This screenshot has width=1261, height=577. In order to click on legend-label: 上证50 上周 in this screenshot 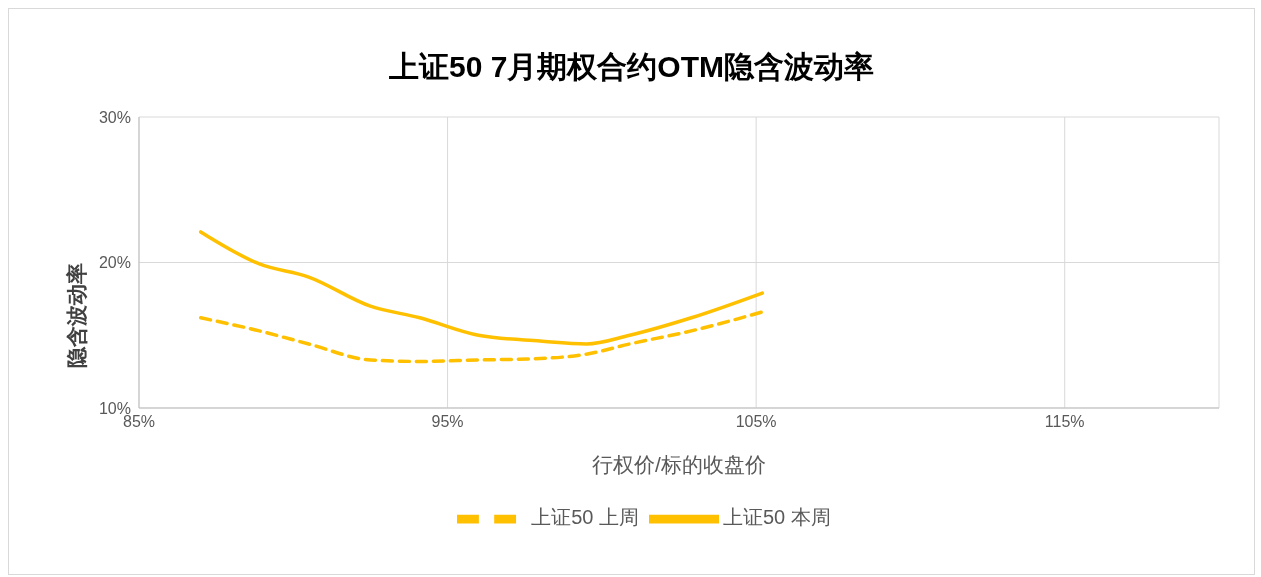, I will do `click(585, 517)`.